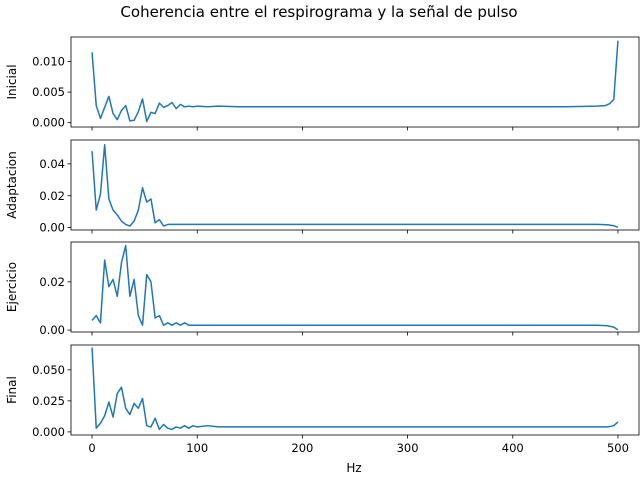  What do you see at coordinates (48, 370) in the screenshot?
I see `y-tick-label: 0.050` at bounding box center [48, 370].